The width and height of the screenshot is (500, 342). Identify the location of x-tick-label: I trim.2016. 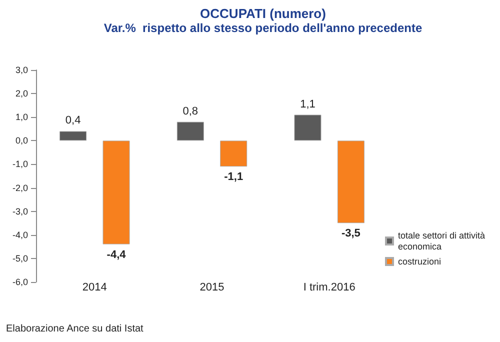
(329, 288).